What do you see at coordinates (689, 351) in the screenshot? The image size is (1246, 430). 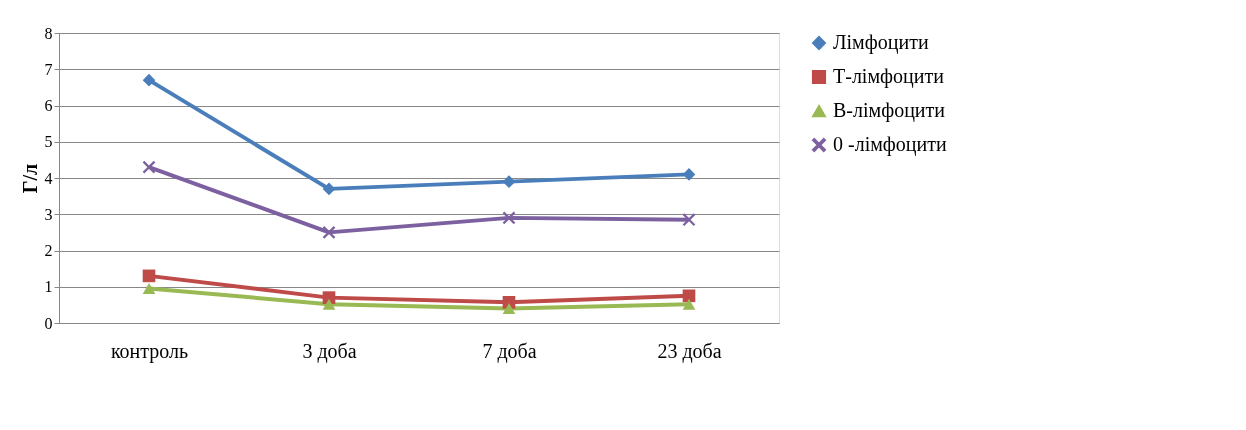 I see `x-tick-label: 23 доба` at bounding box center [689, 351].